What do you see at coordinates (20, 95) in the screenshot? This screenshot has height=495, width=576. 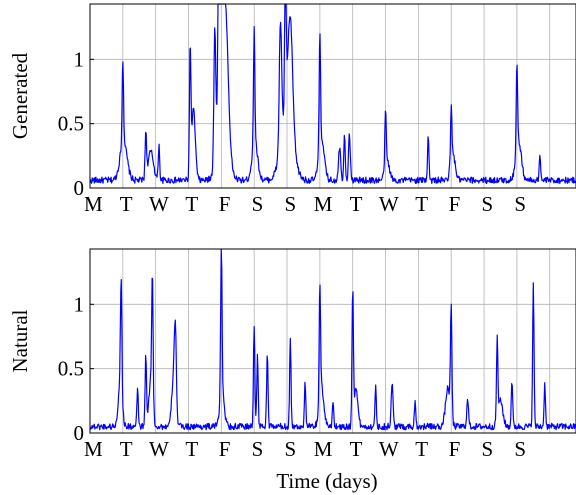 I see `y-axis-label: Generated` at bounding box center [20, 95].